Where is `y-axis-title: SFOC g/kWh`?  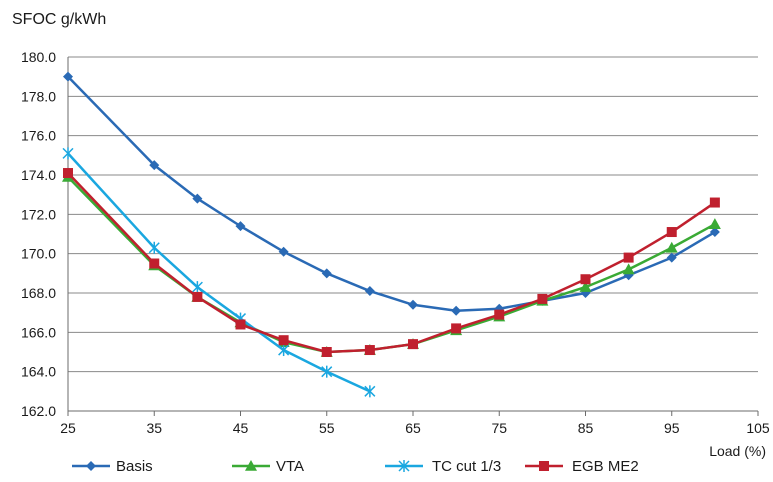 y-axis-title: SFOC g/kWh is located at coordinates (59, 19).